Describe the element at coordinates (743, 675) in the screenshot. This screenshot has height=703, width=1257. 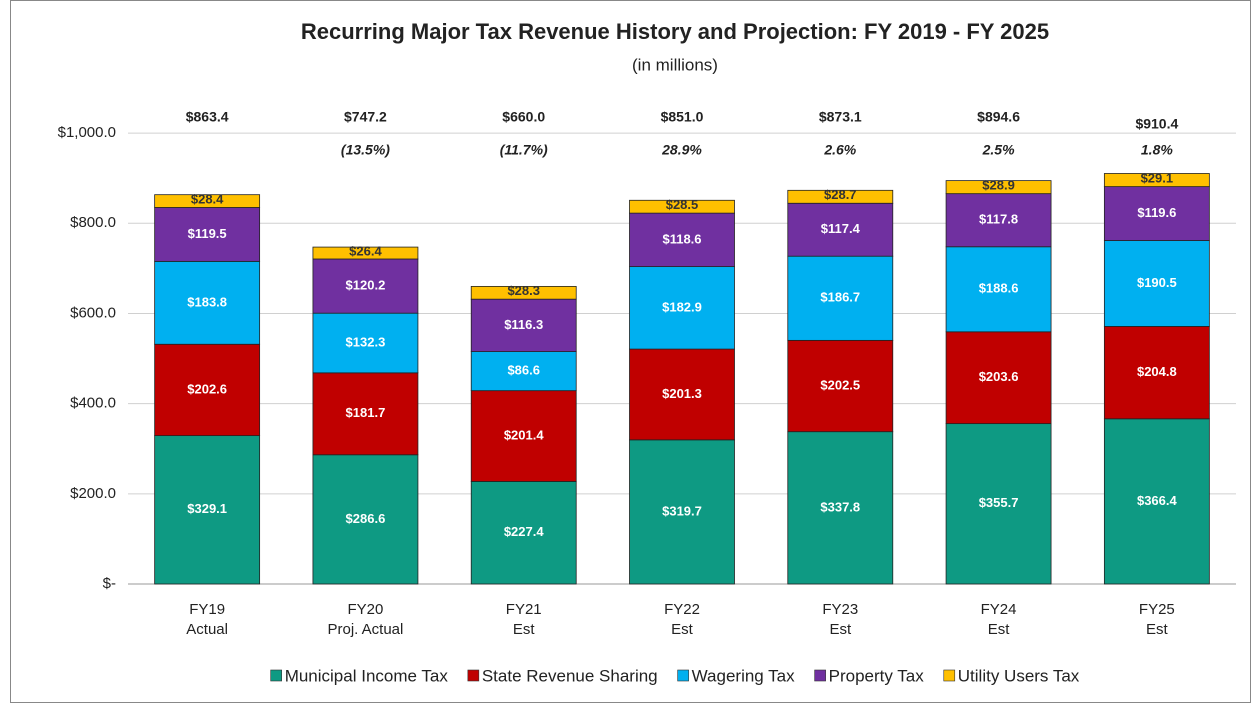
I see `legend-label: Wagering Tax` at that location.